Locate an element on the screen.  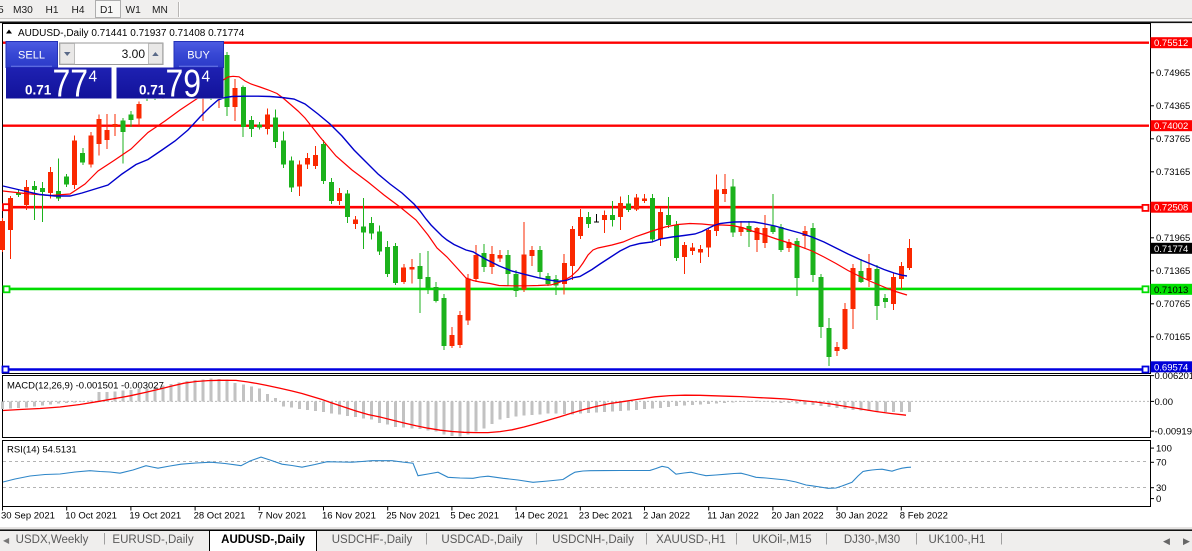
svg-text: 20 Jan 2022 is located at coordinates (797, 516).